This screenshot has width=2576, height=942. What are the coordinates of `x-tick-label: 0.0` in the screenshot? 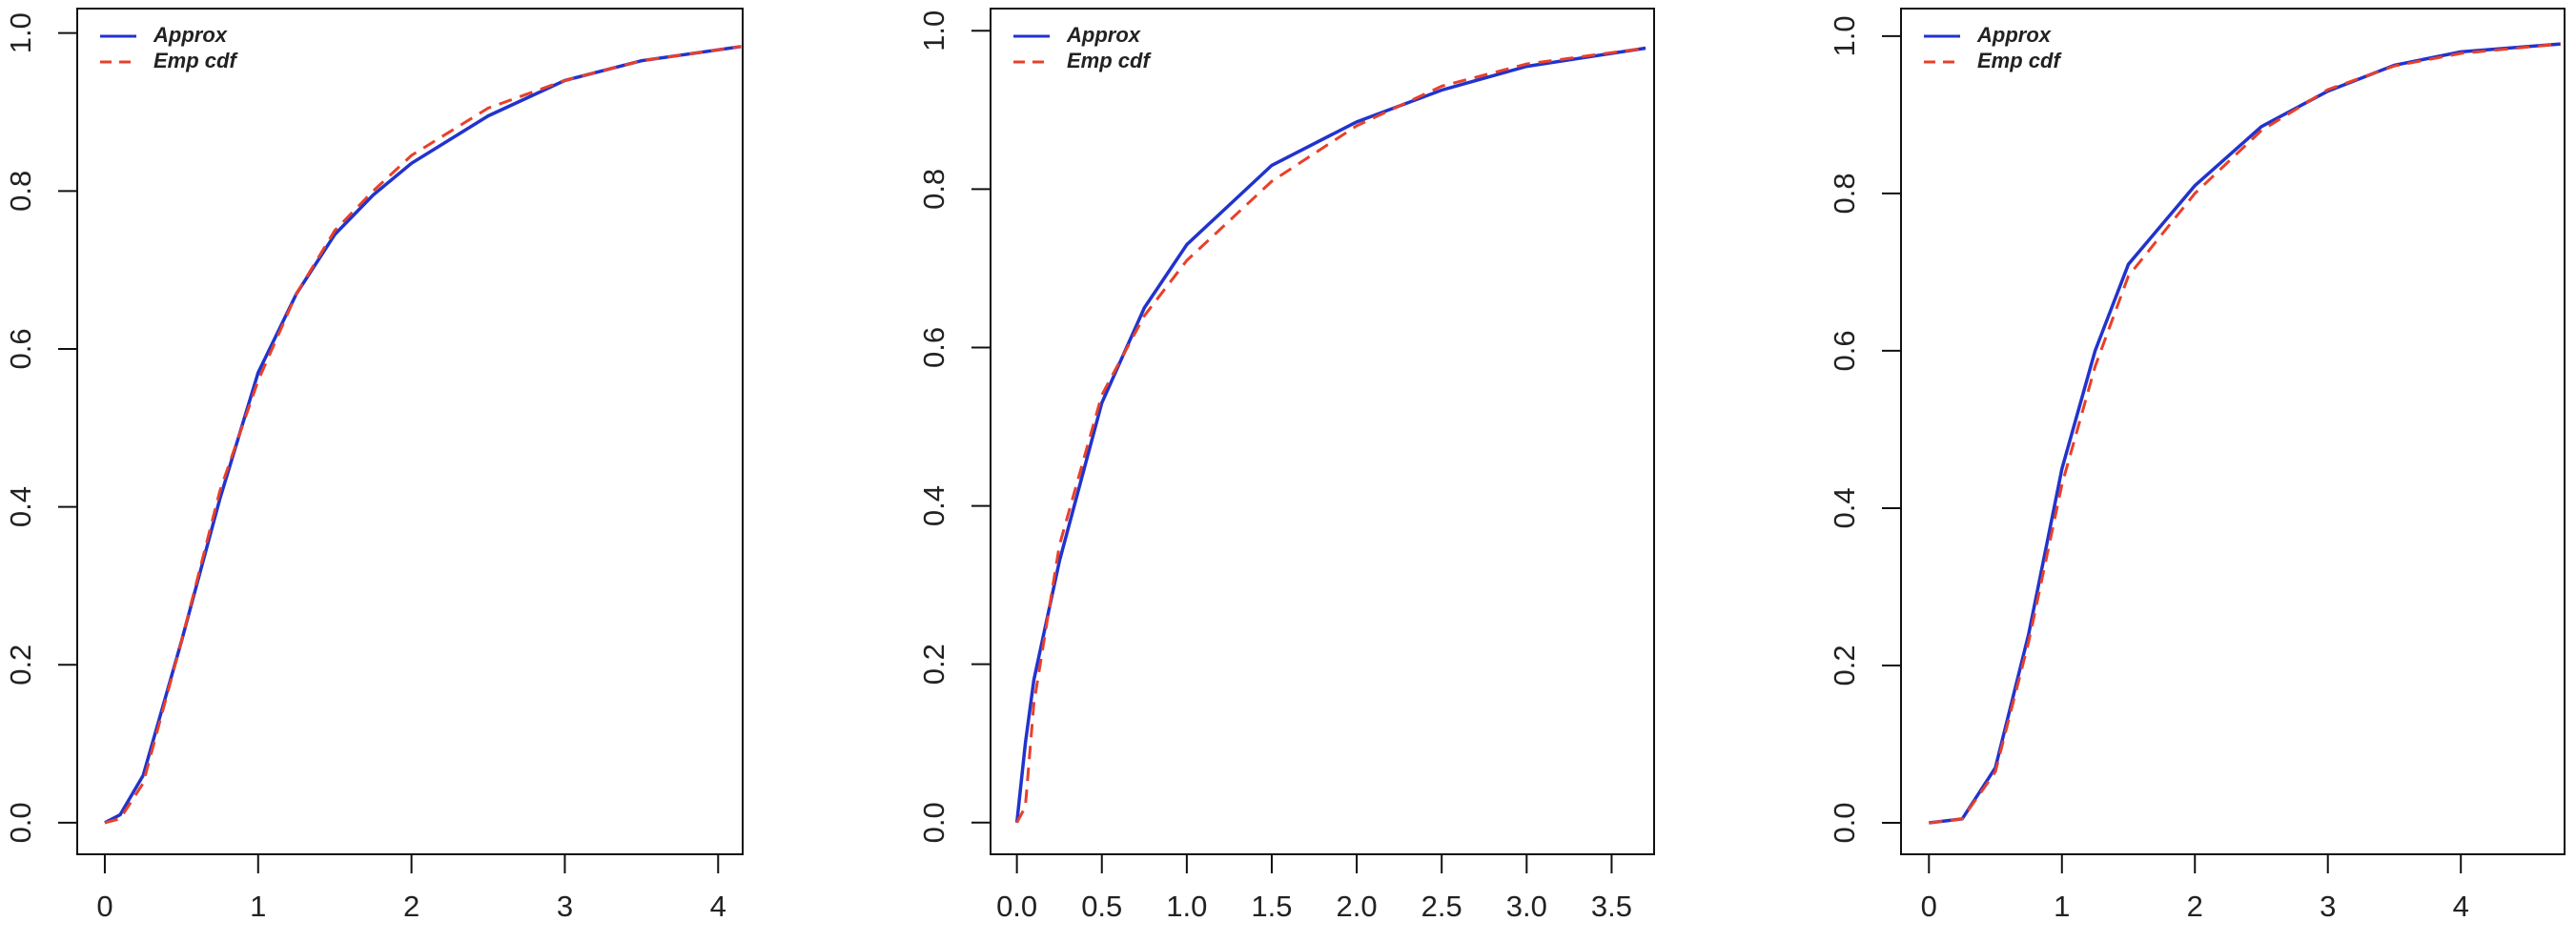 It's located at (1016, 906).